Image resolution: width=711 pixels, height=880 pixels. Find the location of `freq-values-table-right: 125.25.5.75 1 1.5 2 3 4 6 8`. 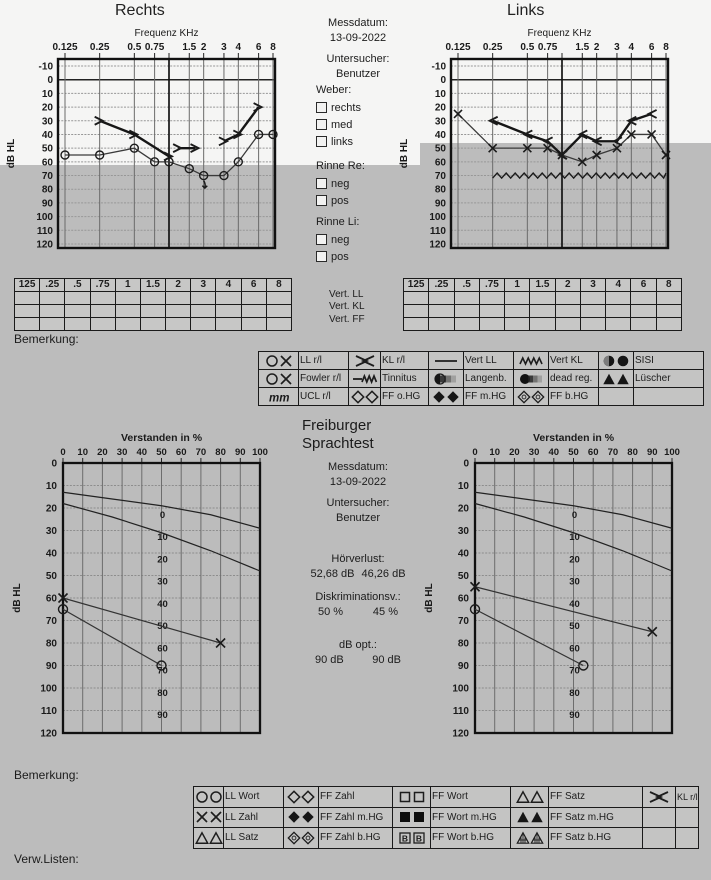

freq-values-table-right: 125.25.5.75 1 1.5 2 3 4 6 8 is located at coordinates (153, 304).